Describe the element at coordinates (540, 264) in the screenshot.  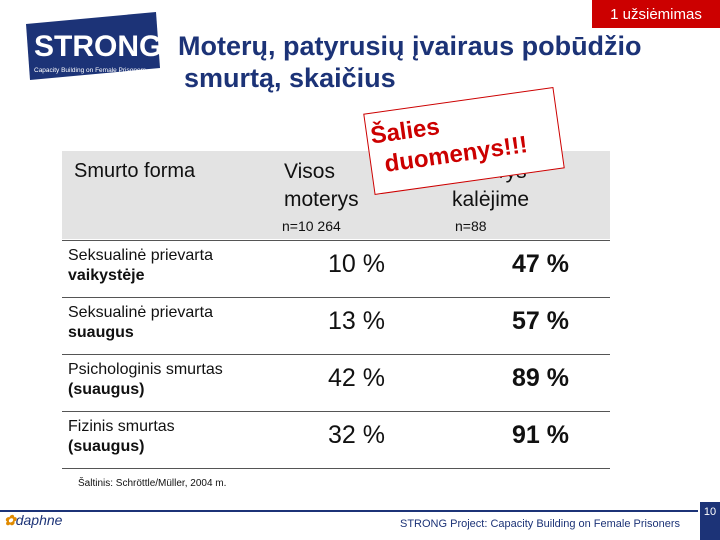
I see `value-prison: 47 %` at that location.